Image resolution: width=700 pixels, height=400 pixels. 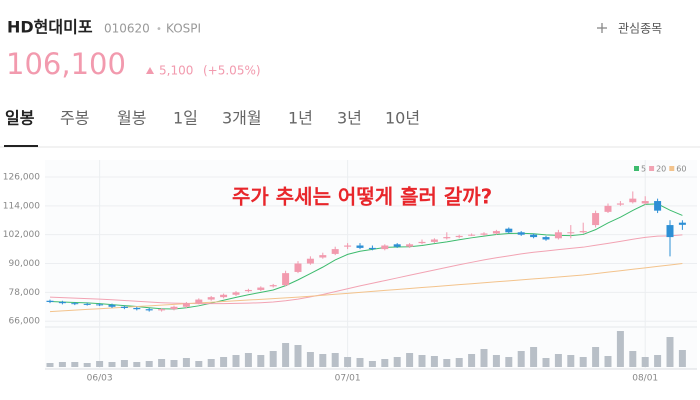 What do you see at coordinates (21, 206) in the screenshot?
I see `y-tick-label: 114,000` at bounding box center [21, 206].